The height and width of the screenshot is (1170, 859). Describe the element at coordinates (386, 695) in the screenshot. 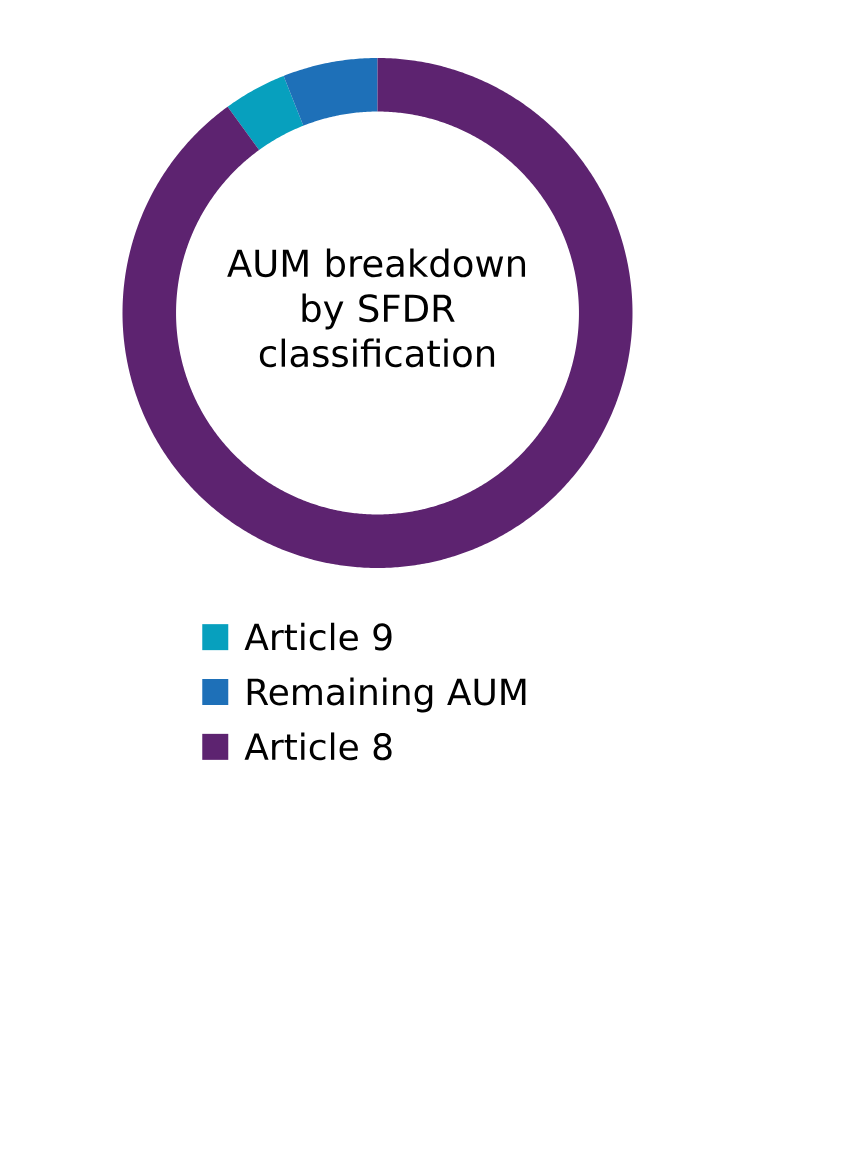

I see `legend-label: Remaining AUM` at that location.